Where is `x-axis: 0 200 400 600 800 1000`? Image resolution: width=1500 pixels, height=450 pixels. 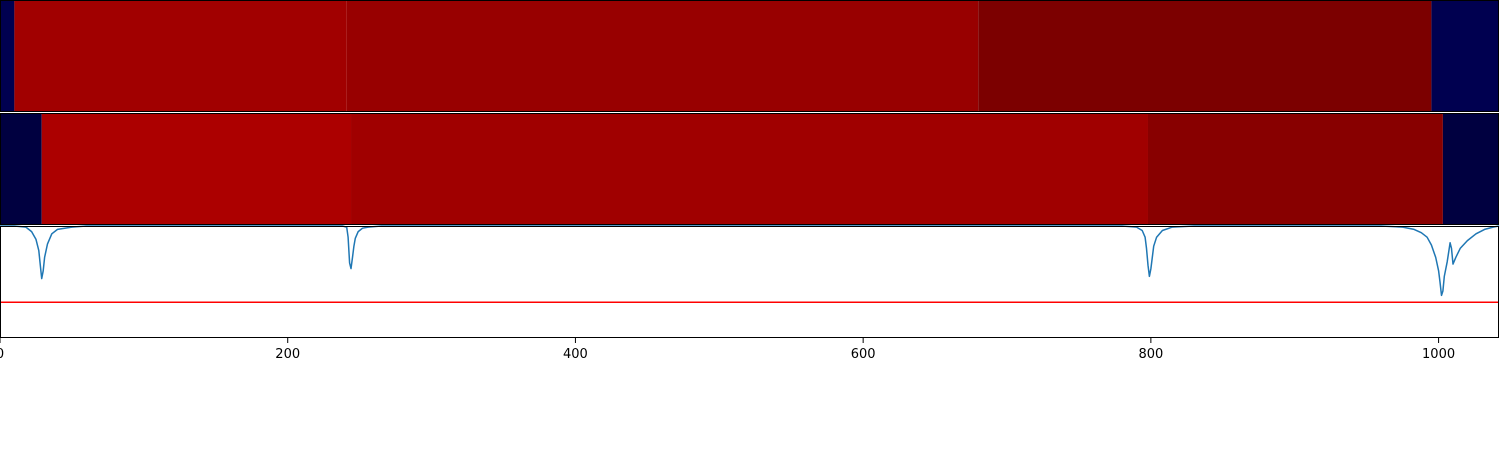 x-axis: 0 200 400 600 800 1000 is located at coordinates (727, 350).